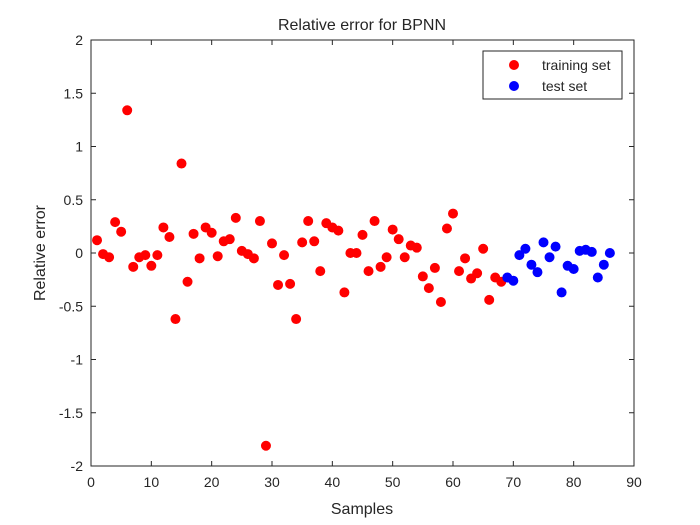 This screenshot has width=700, height=525. I want to click on x-tick-label: 0, so click(91, 482).